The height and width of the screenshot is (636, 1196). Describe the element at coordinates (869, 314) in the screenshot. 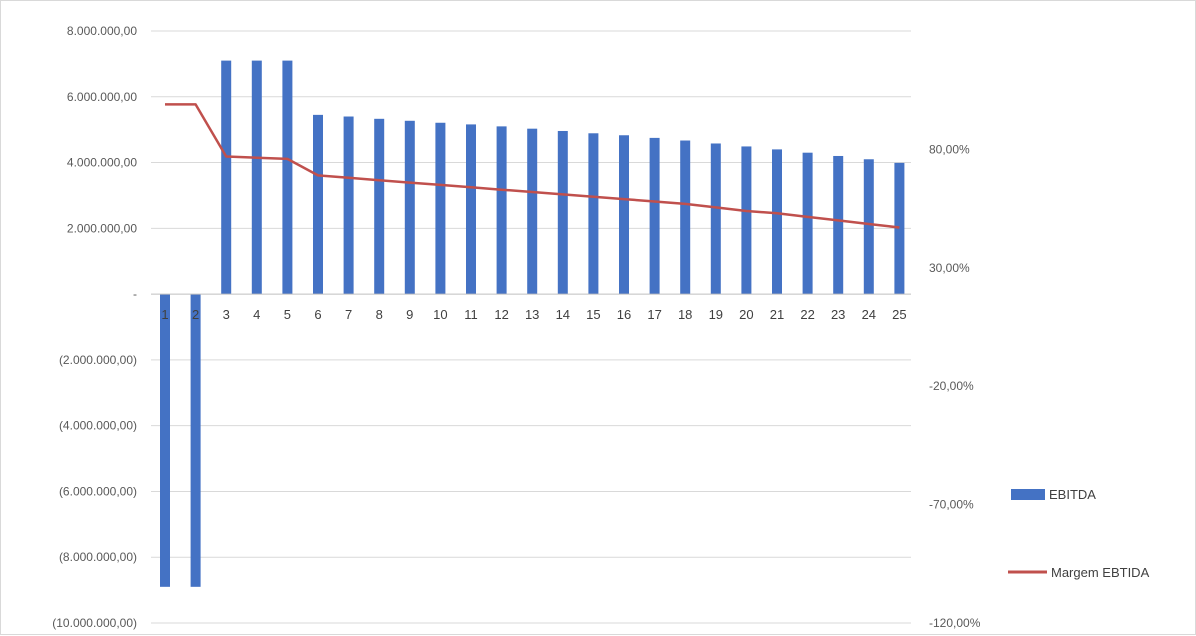

I see `x-tick-label: 24` at that location.